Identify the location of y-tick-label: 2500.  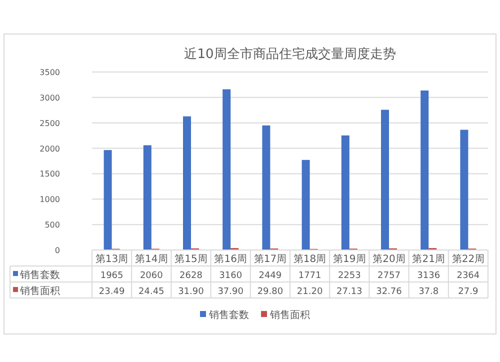
(50, 123).